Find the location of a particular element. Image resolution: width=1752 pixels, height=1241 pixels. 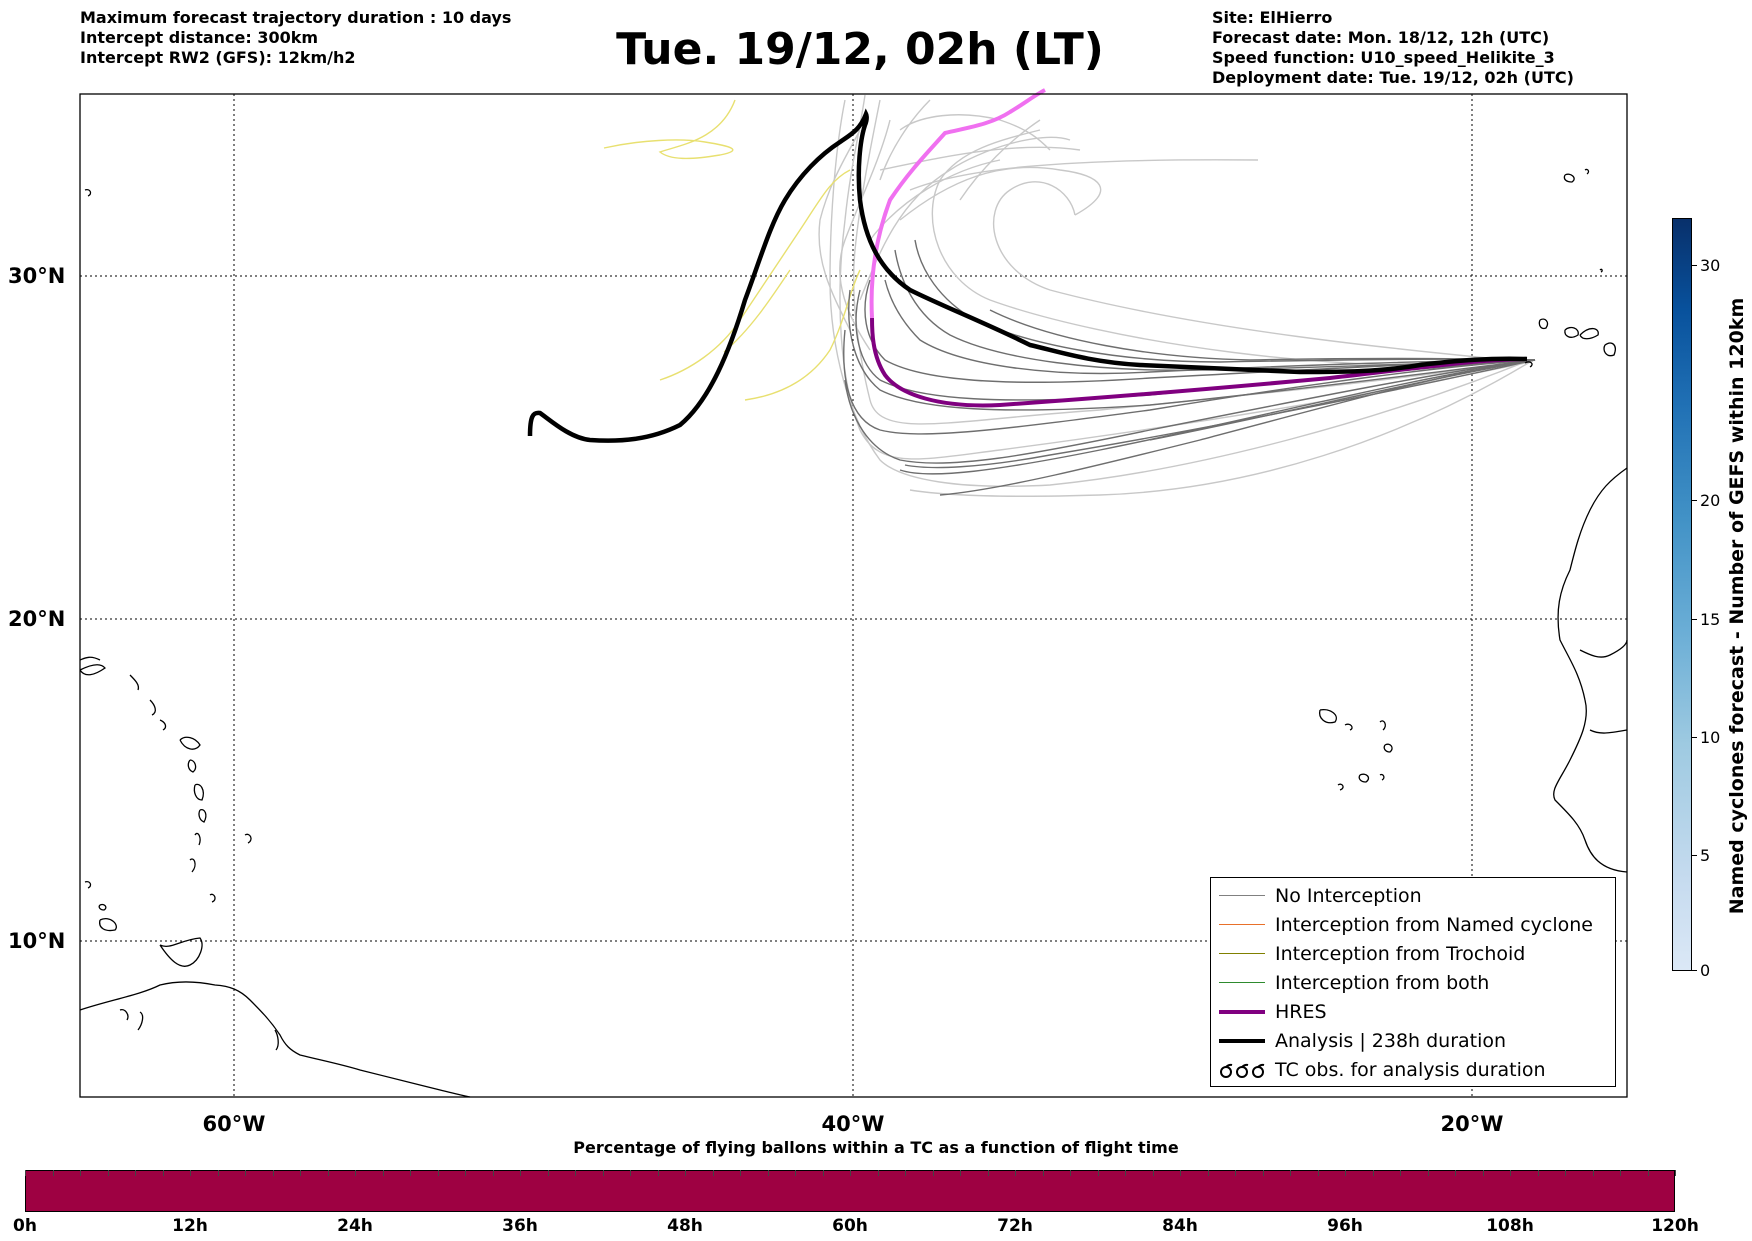

lon-label-60w: 60°W is located at coordinates (234, 1124).